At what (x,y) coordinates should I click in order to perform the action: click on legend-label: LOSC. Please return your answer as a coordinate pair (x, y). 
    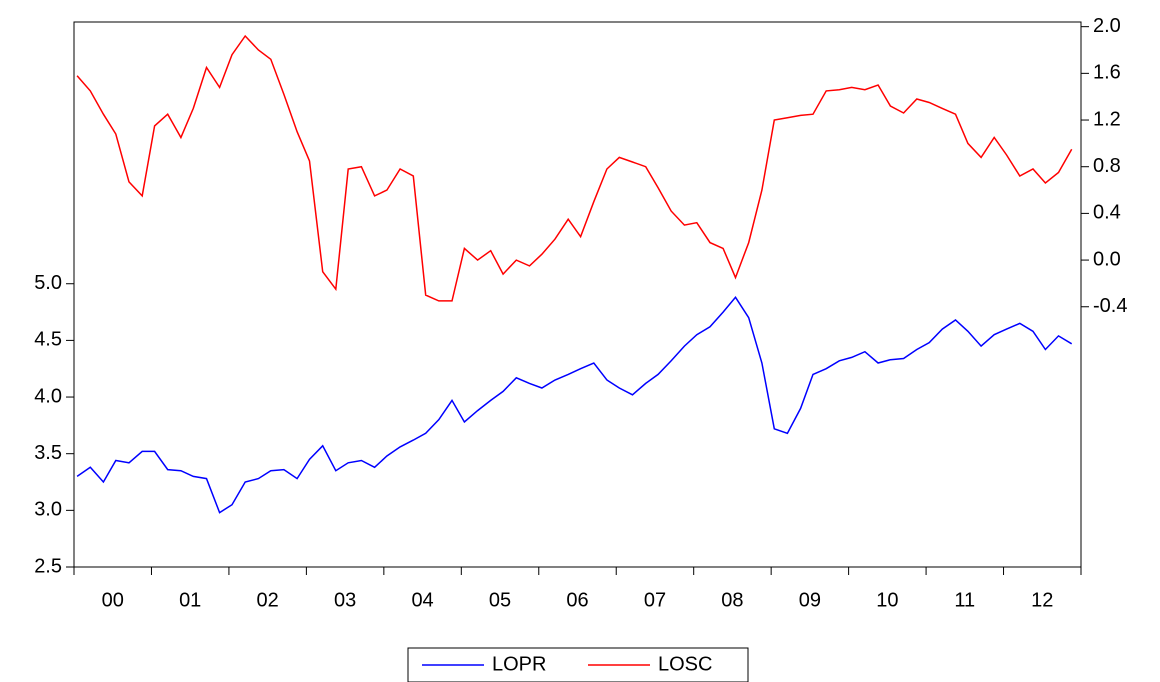
    Looking at the image, I should click on (685, 664).